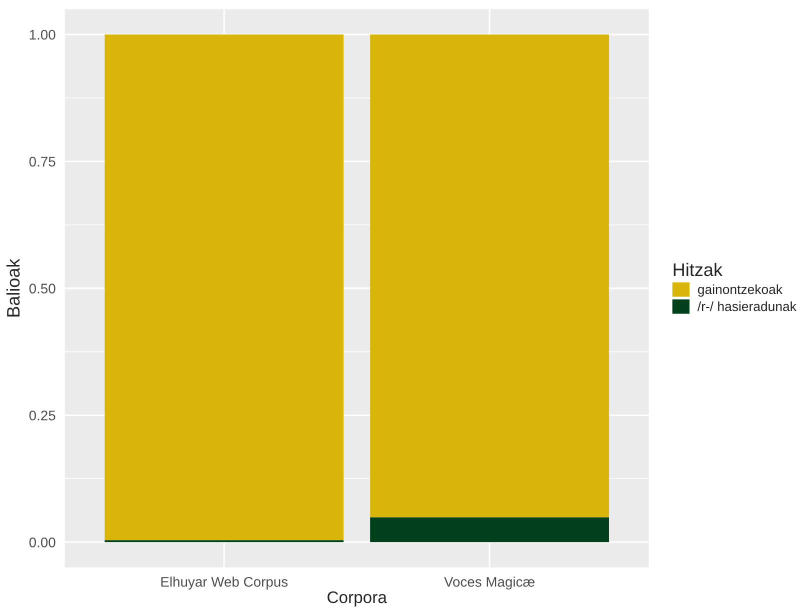 The image size is (811, 607). Describe the element at coordinates (13, 287) in the screenshot. I see `y-axis-title: Balioak` at that location.